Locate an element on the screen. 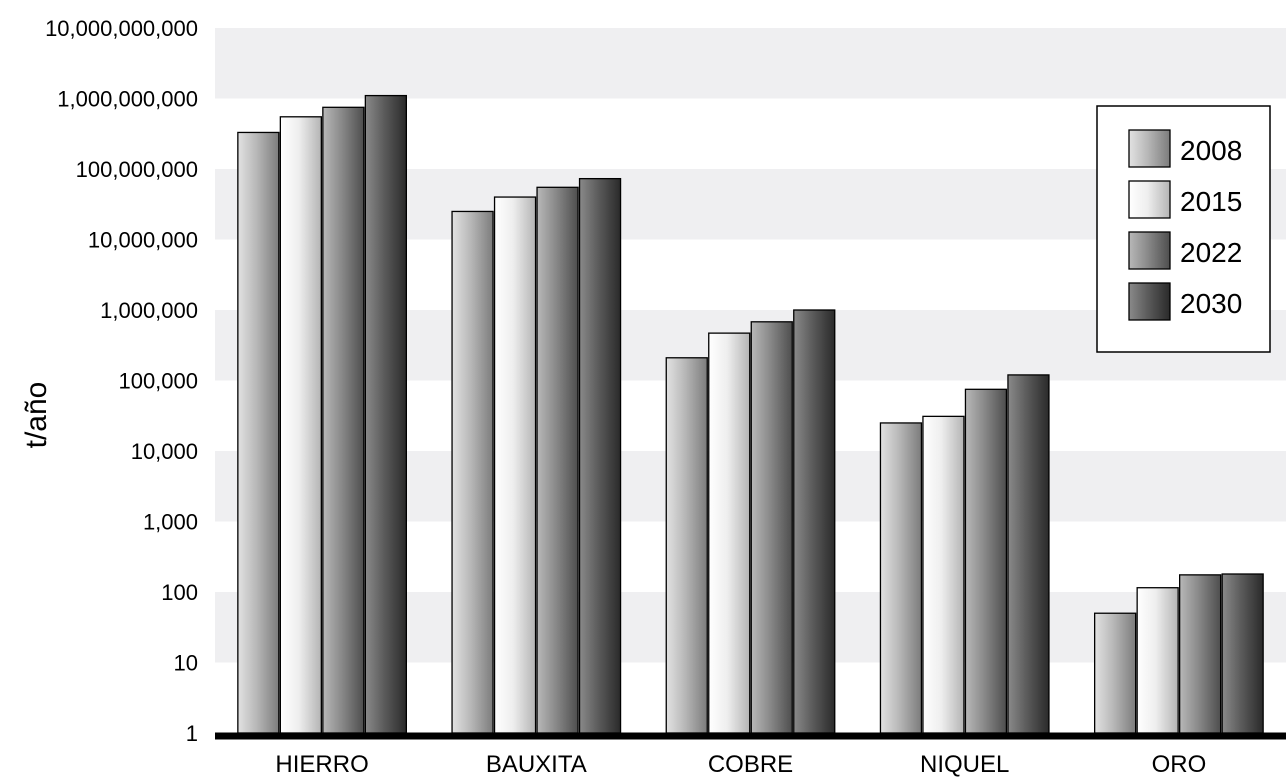 The width and height of the screenshot is (1286, 784). legend-box is located at coordinates (1183, 229).